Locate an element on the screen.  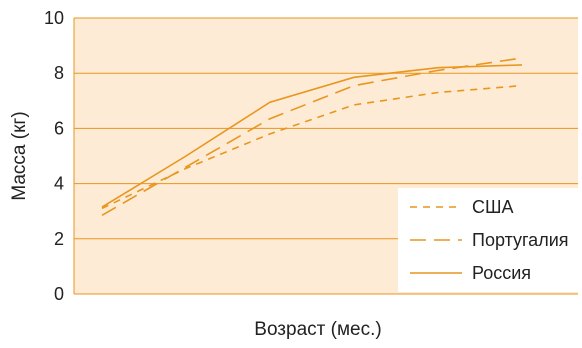
legend-box is located at coordinates (488, 240).